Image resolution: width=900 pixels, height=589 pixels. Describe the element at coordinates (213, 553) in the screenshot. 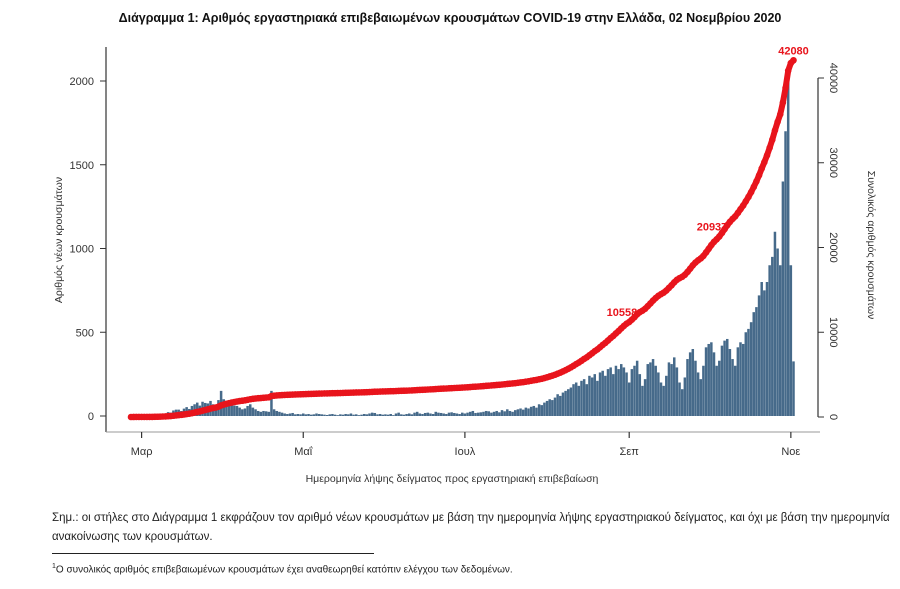

I see `footnote-divider` at that location.